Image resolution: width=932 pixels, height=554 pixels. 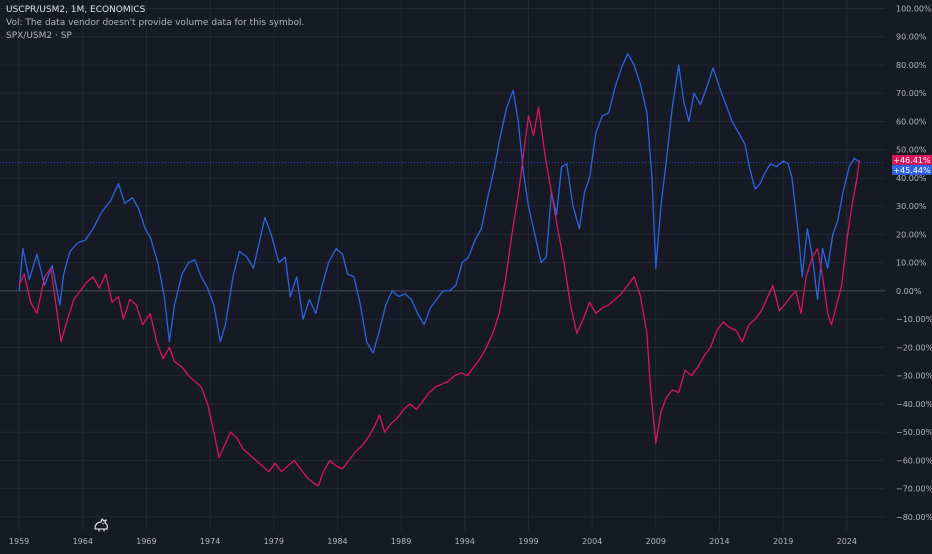 What do you see at coordinates (337, 541) in the screenshot?
I see `x-tick-label: 1984` at bounding box center [337, 541].